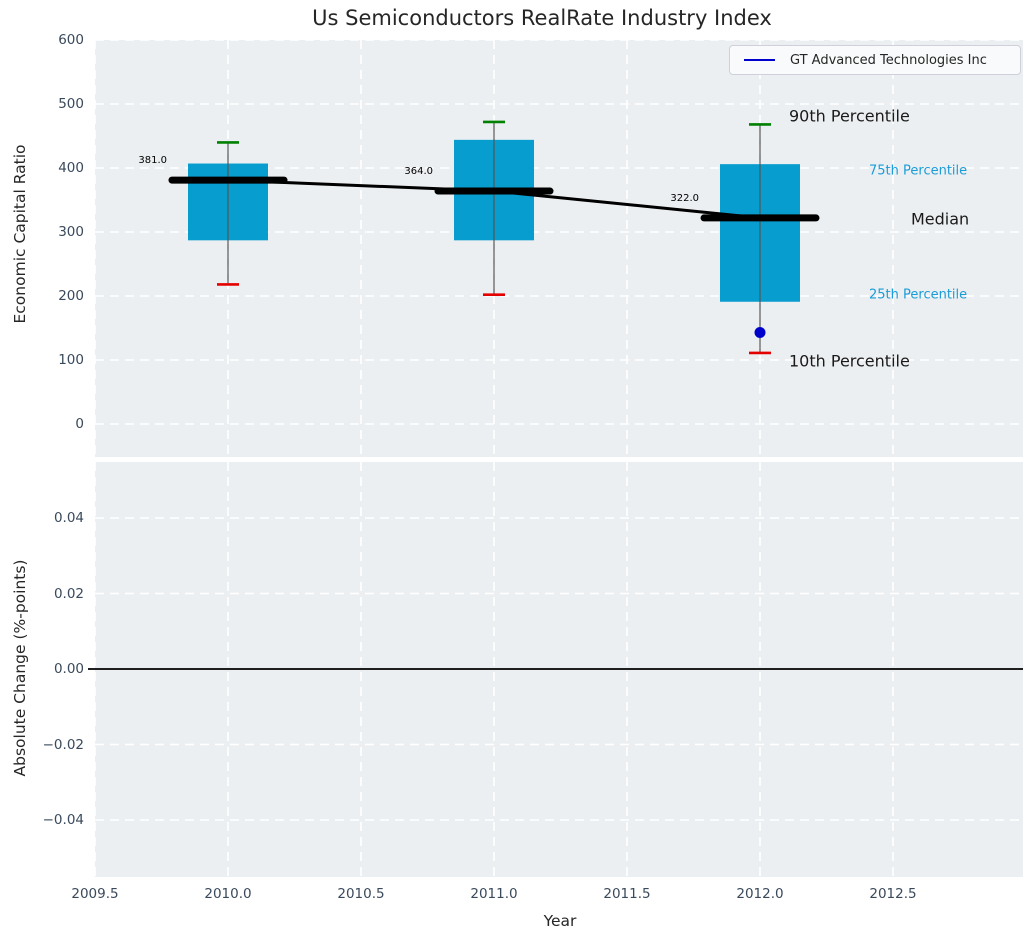 The height and width of the screenshot is (942, 1034). What do you see at coordinates (71, 296) in the screenshot?
I see `top-y-tick-label: 200` at bounding box center [71, 296].